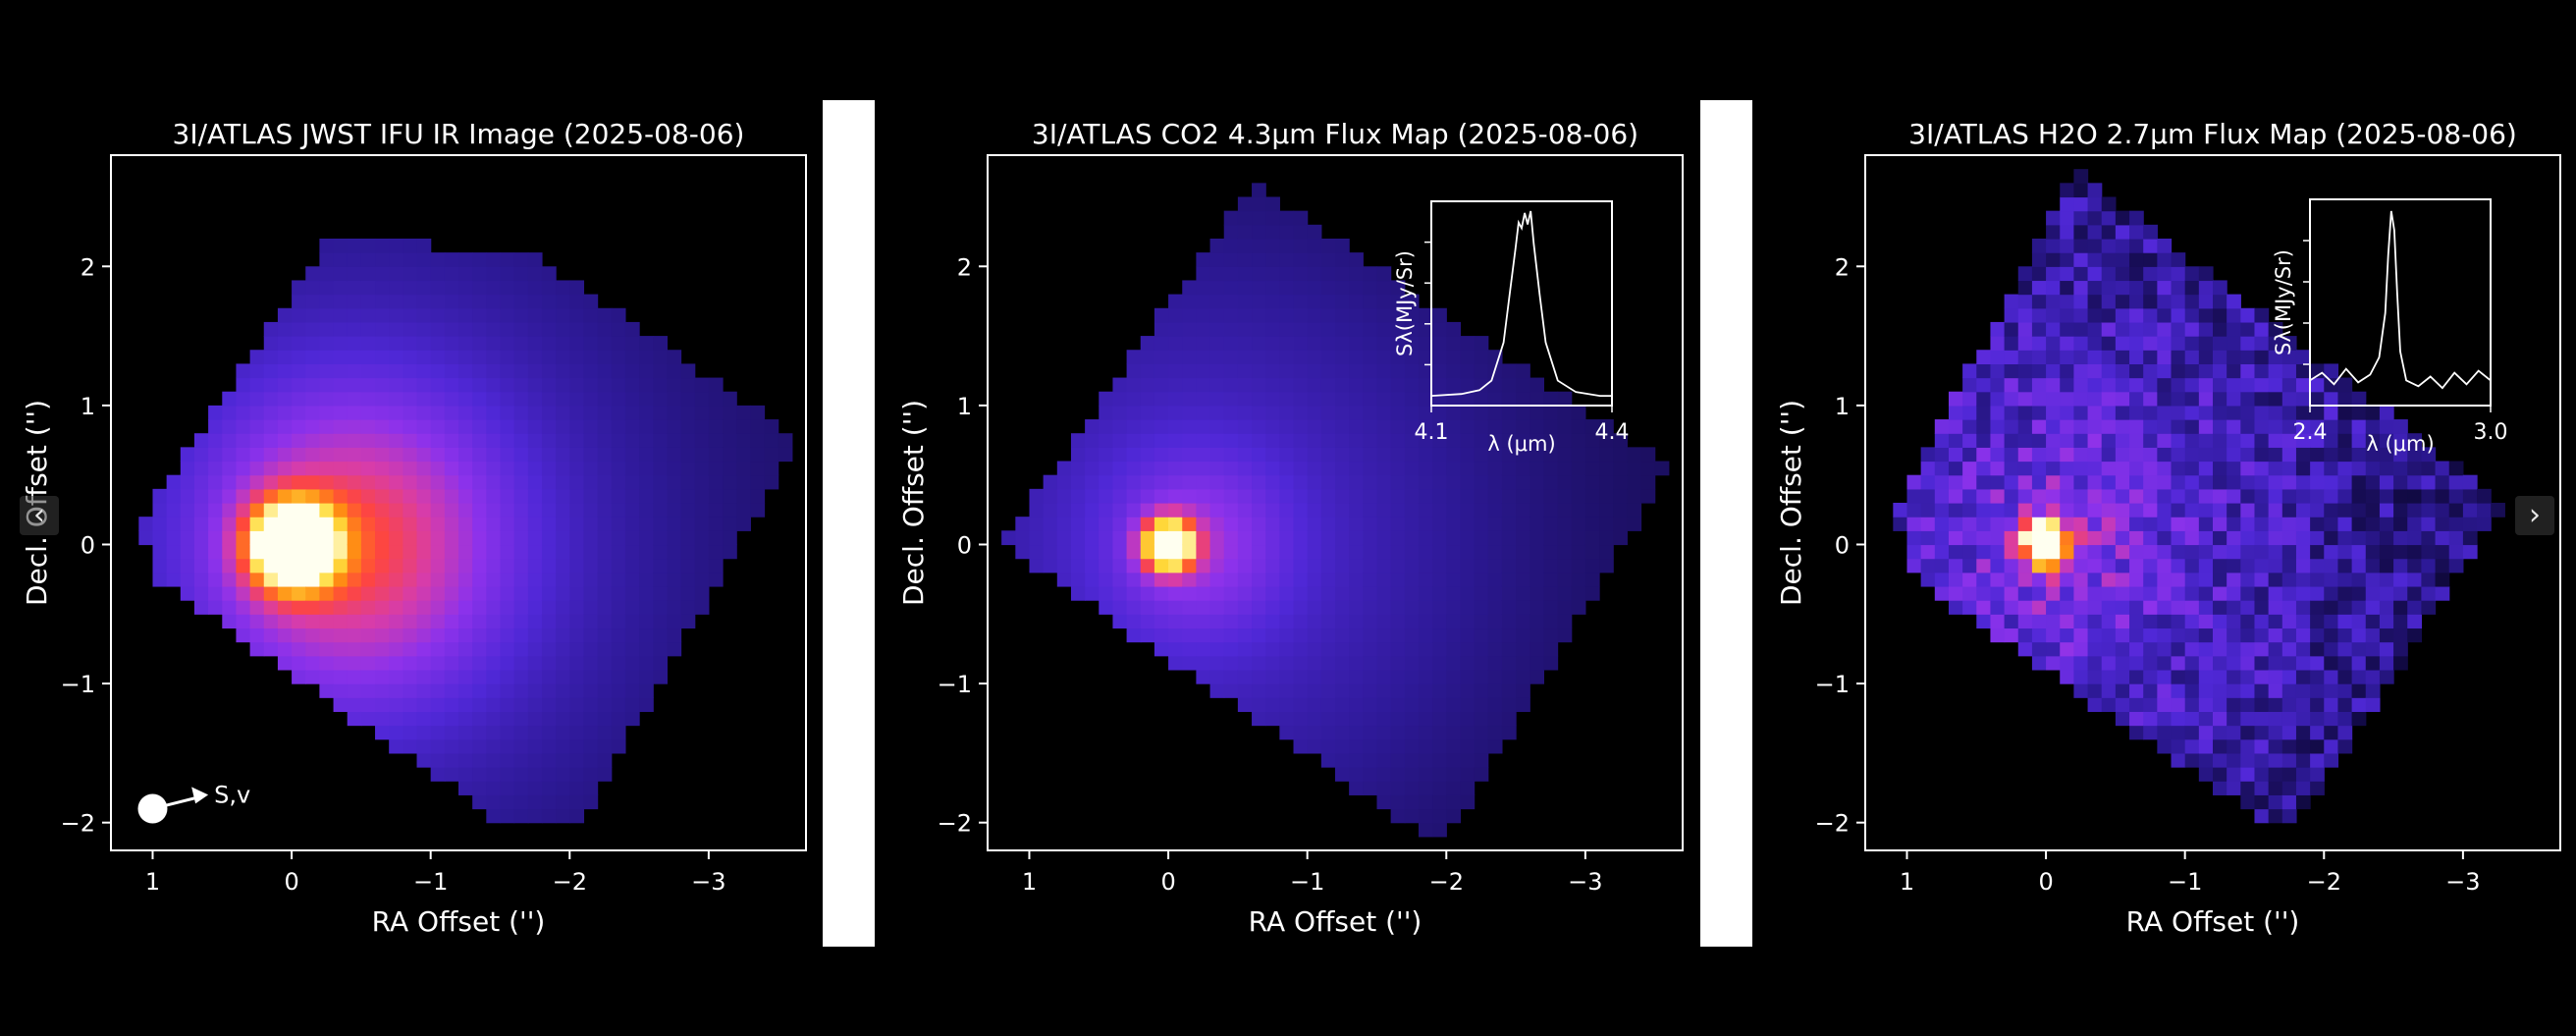  Describe the element at coordinates (2310, 433) in the screenshot. I see `inset-x-tick-label: 2.4` at that location.